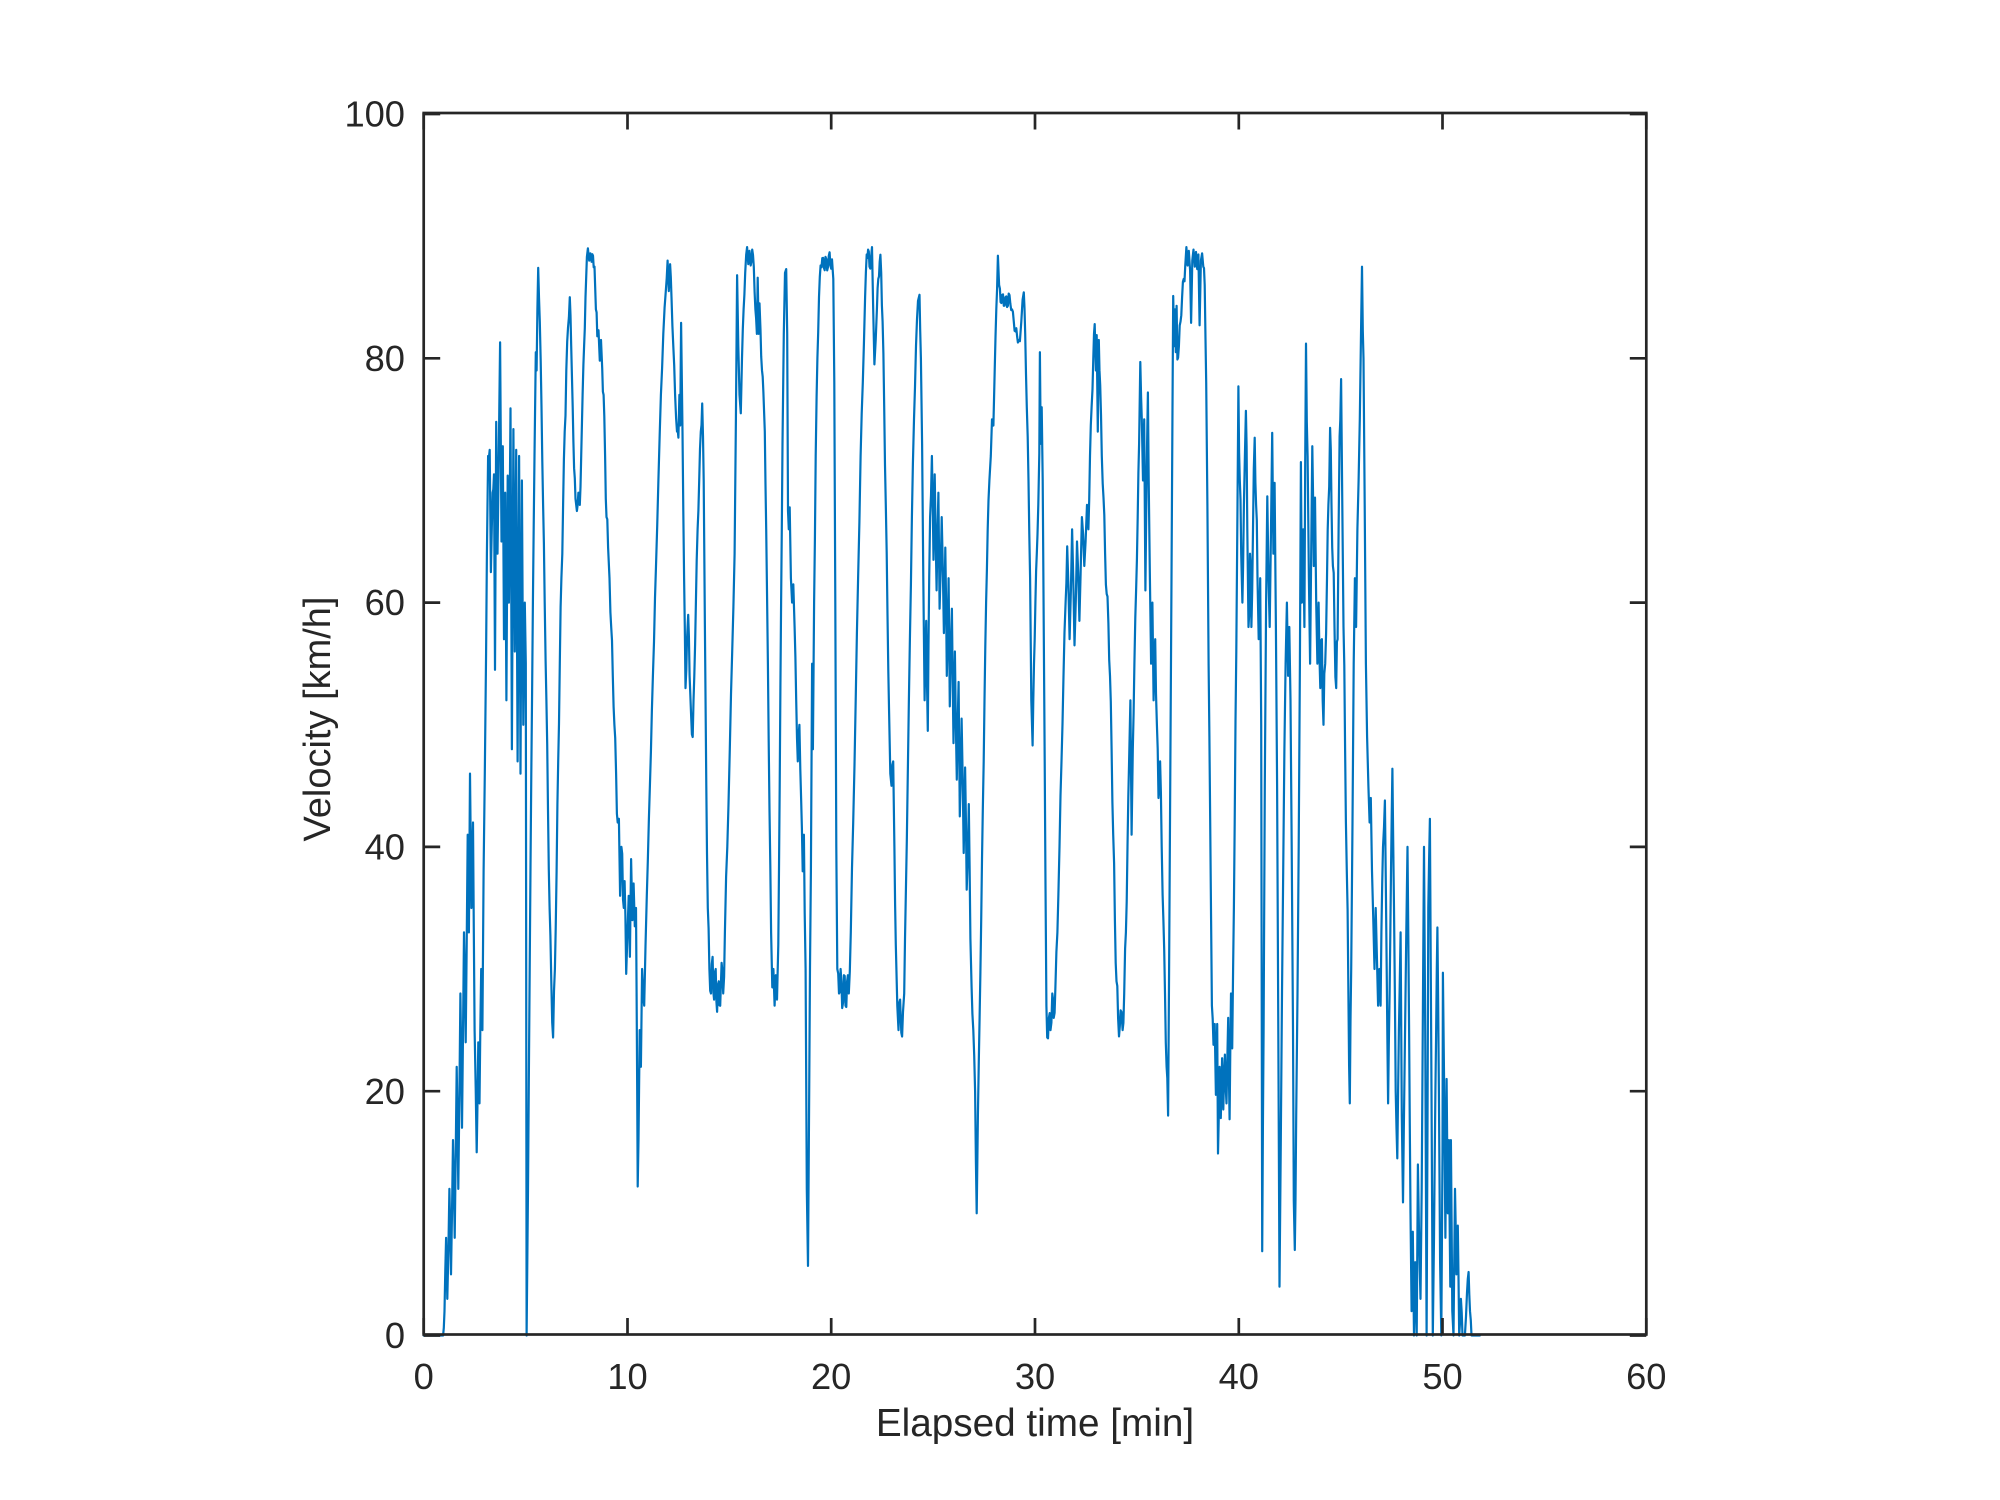  Describe the element at coordinates (318, 719) in the screenshot. I see `svg-text: Velocity [km/h]` at that location.